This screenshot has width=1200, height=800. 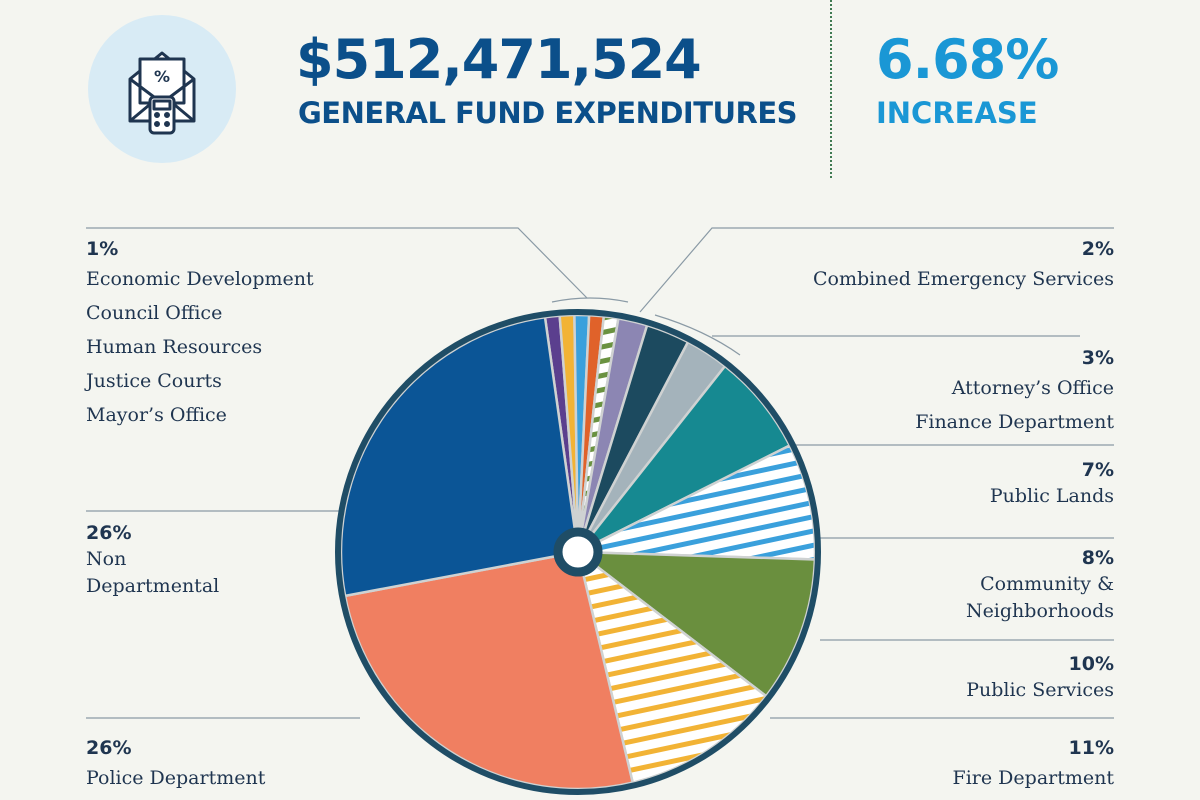 I want to click on label-pct: 1%, so click(x=102, y=249).